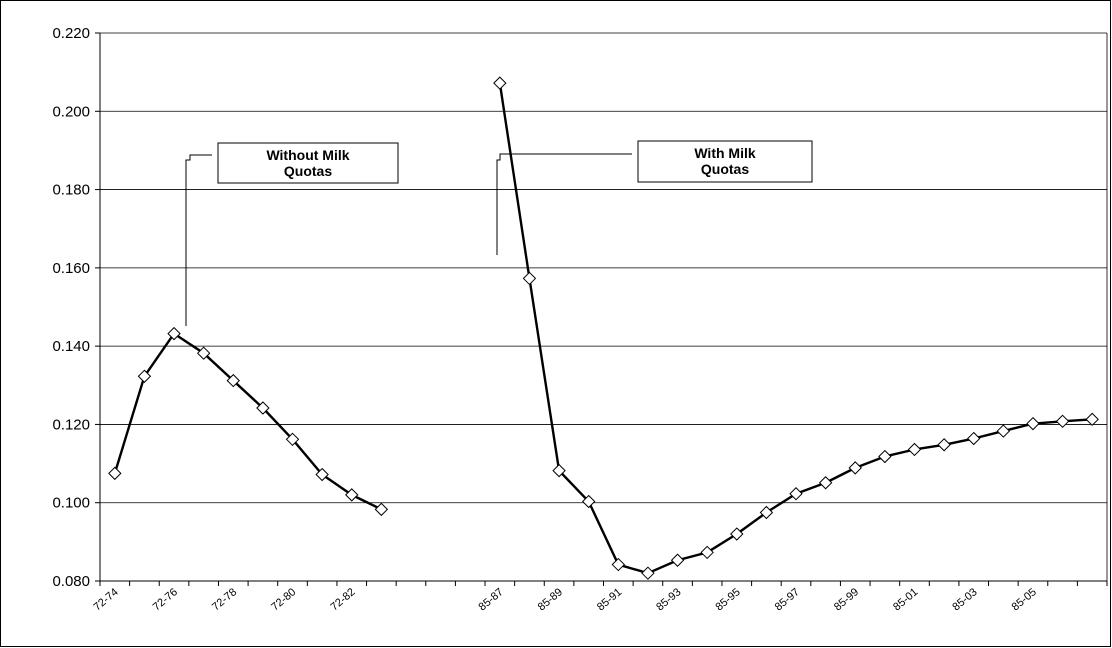 The image size is (1112, 648). I want to click on y-tick-label: 0.180, so click(71, 190).